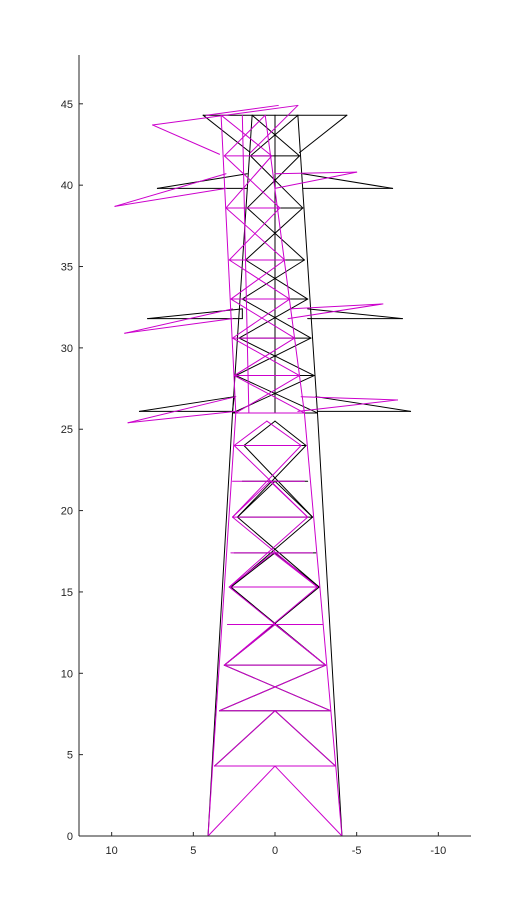 The width and height of the screenshot is (522, 918). What do you see at coordinates (72, 471) in the screenshot?
I see `y-ticks: 0 5 10 15 20 25 30 35 40 45` at bounding box center [72, 471].